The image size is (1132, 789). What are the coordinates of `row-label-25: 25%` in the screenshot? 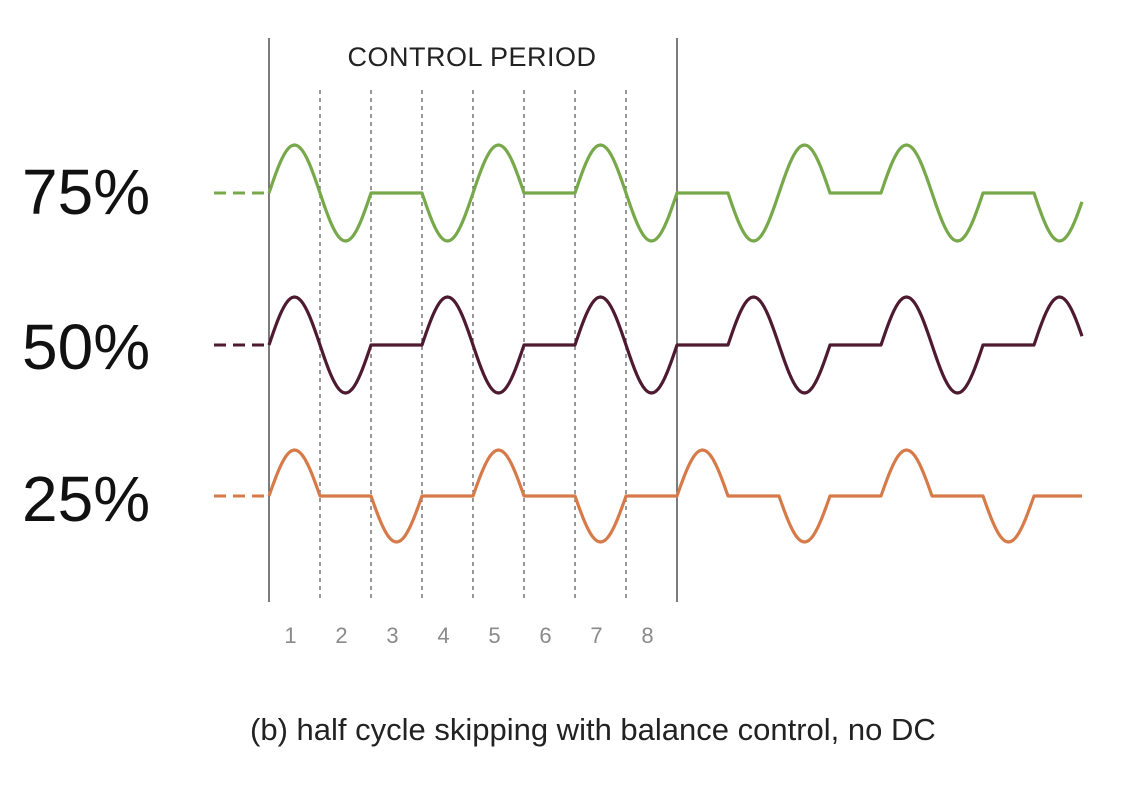 It's located at (86, 499).